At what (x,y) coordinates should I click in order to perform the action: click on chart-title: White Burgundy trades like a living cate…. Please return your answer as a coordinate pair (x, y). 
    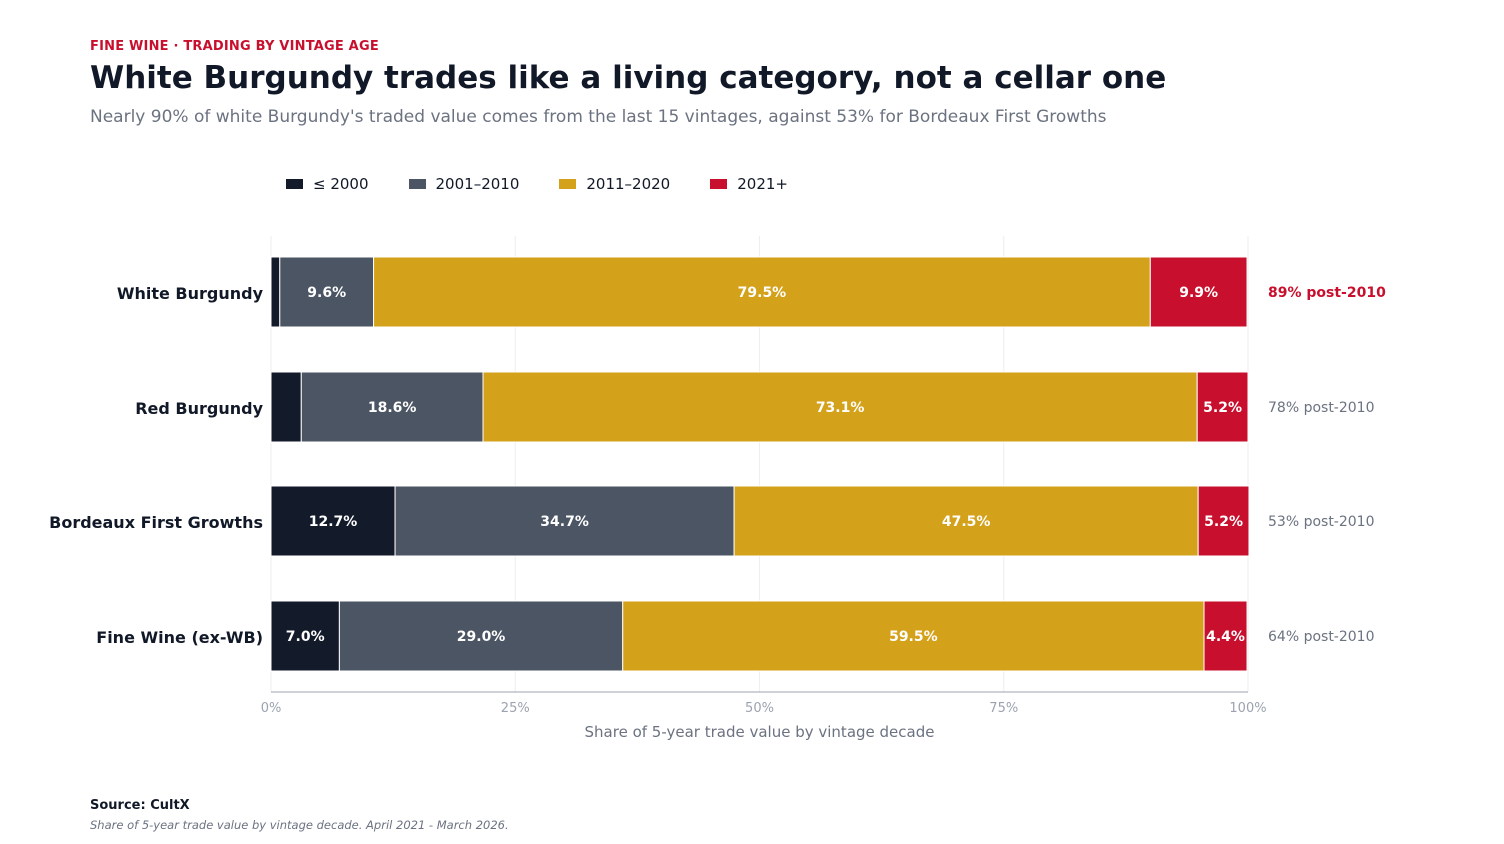
    Looking at the image, I should click on (628, 78).